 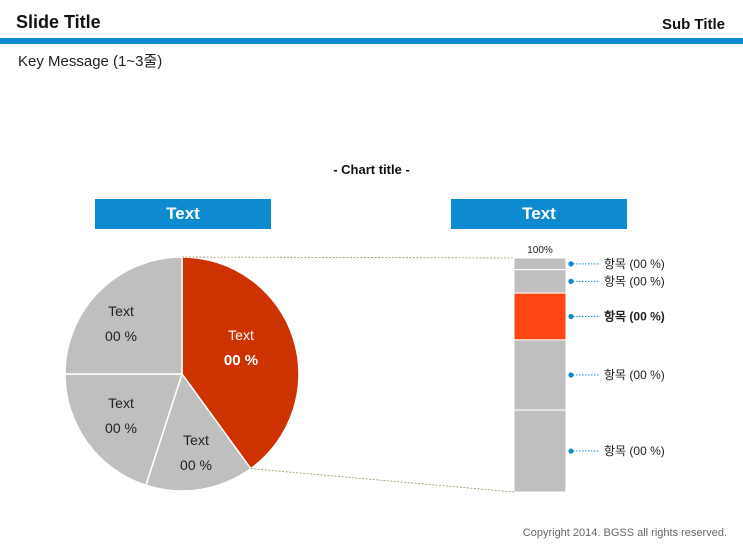 What do you see at coordinates (382, 480) in the screenshot?
I see `connector-line-bottom` at bounding box center [382, 480].